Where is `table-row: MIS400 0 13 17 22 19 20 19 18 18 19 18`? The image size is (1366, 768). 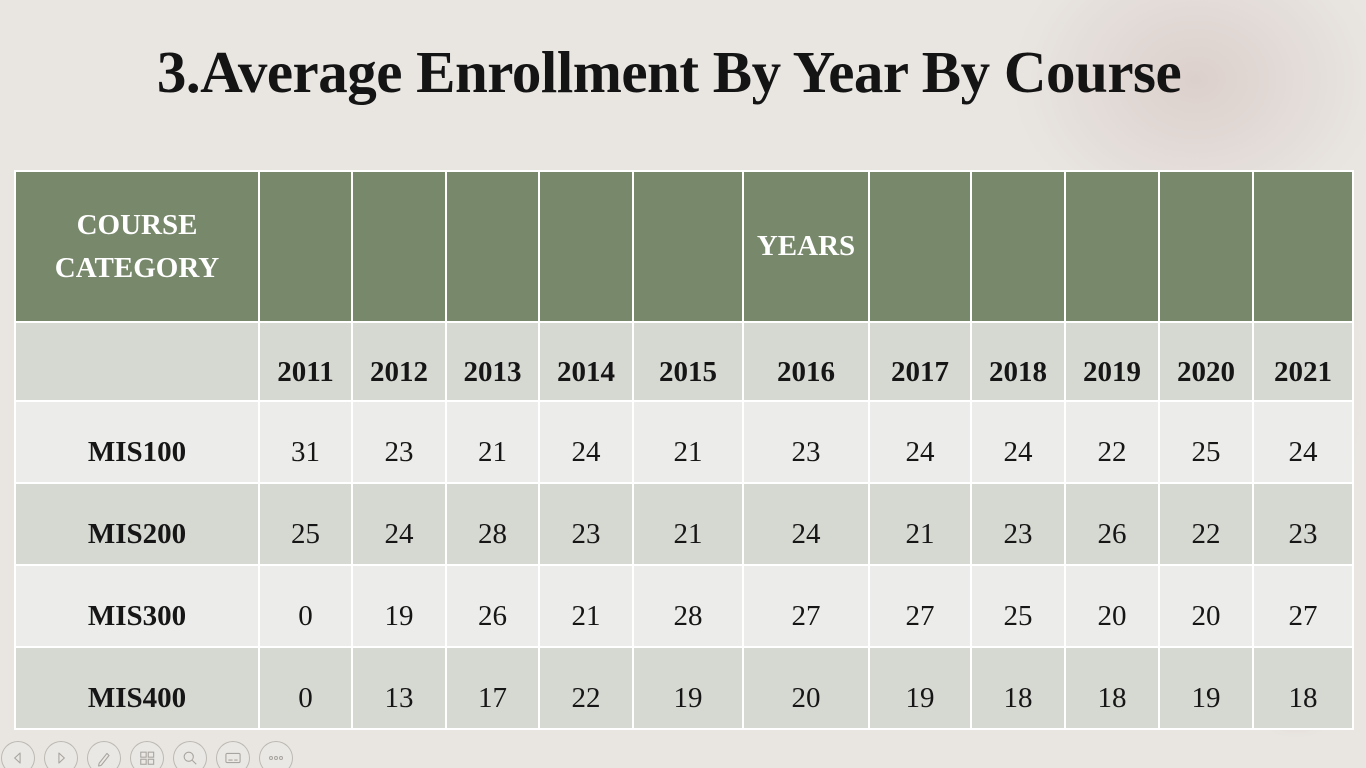
table-row: MIS400 0 13 17 22 19 20 19 18 18 19 18 is located at coordinates (684, 688).